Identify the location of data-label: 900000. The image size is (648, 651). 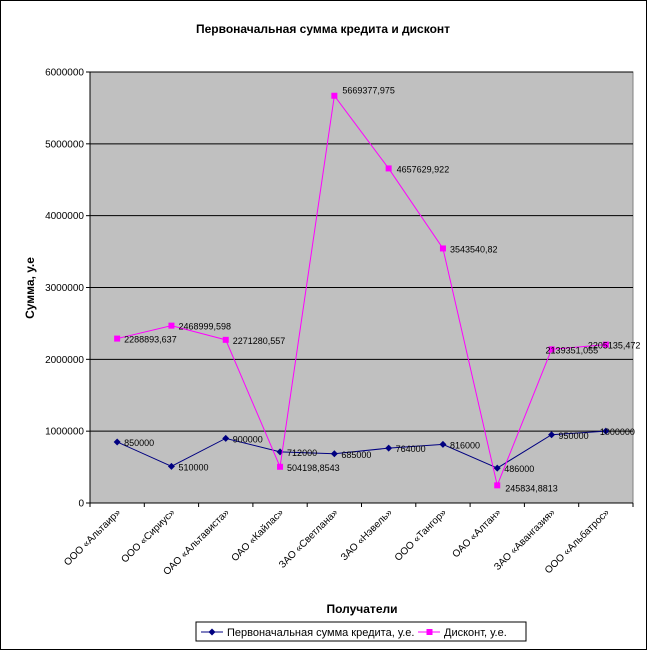
(248, 439).